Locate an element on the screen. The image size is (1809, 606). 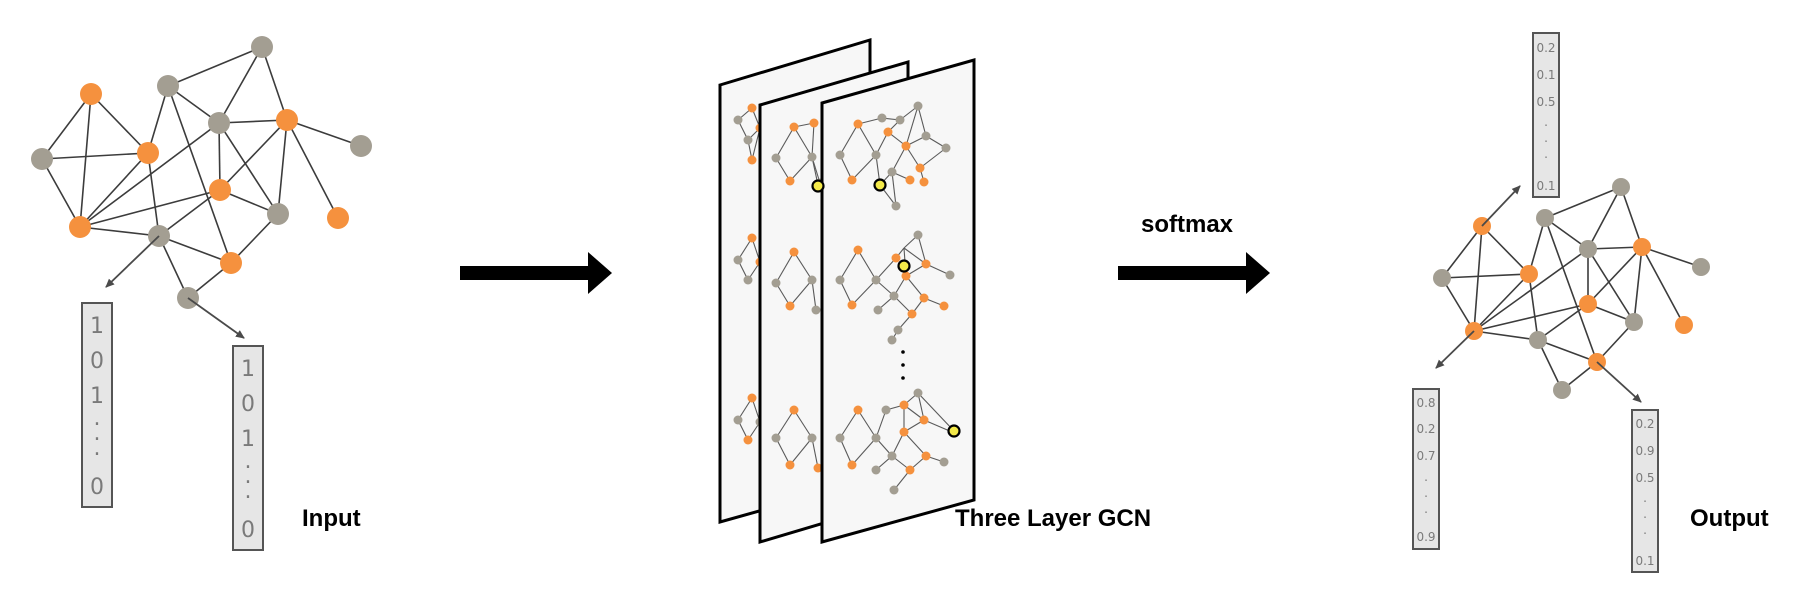
input-feature-arrows is located at coordinates (175, 287).